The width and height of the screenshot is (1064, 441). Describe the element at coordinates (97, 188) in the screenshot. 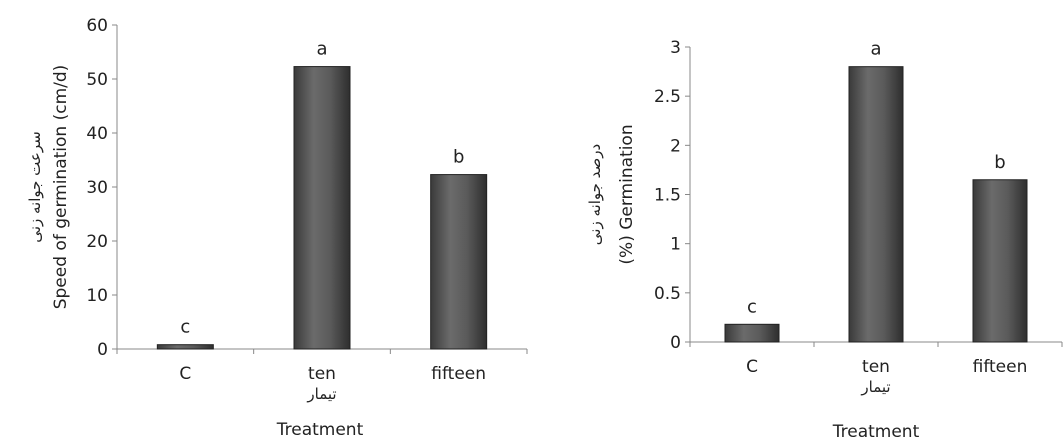

I see `y-tick-label: 30` at that location.